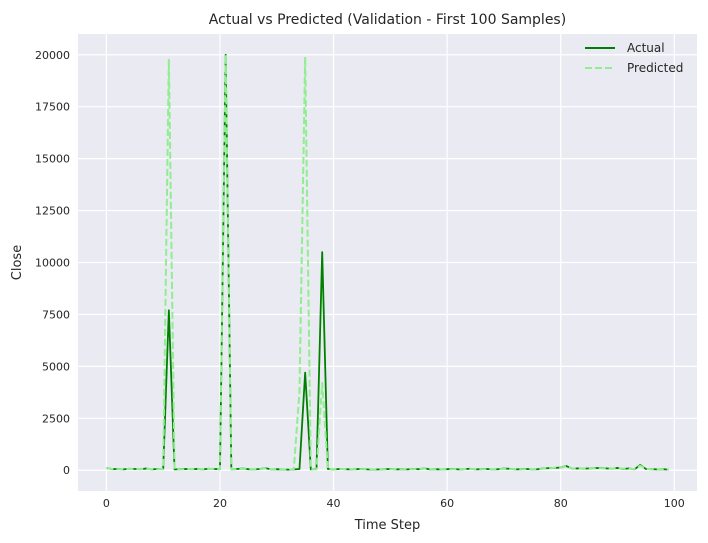 This screenshot has height=543, width=708. What do you see at coordinates (394, 503) in the screenshot?
I see `x-axis-ticks: 0 20 40 60 80 100` at bounding box center [394, 503].